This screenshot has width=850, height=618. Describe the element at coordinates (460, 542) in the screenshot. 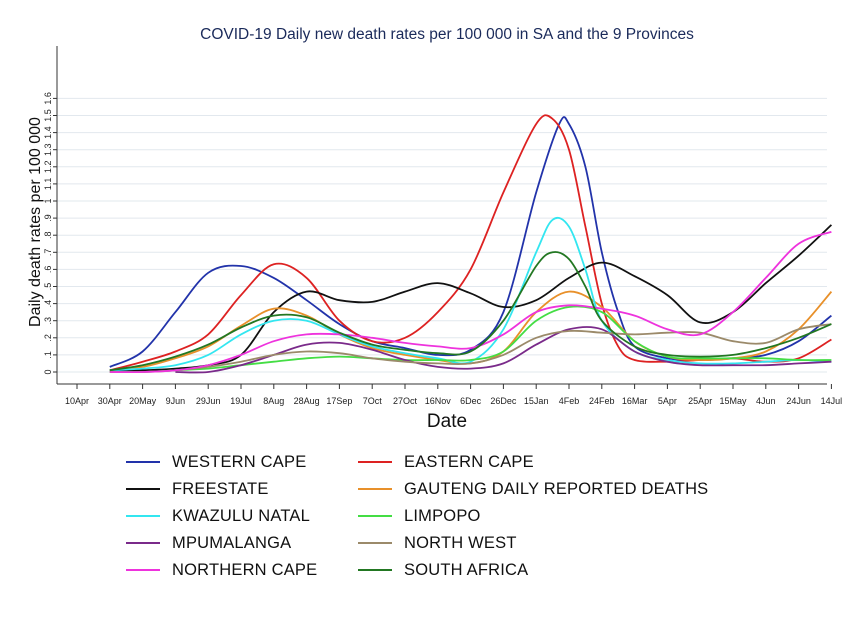

I see `legend-label: NORTH WEST` at that location.